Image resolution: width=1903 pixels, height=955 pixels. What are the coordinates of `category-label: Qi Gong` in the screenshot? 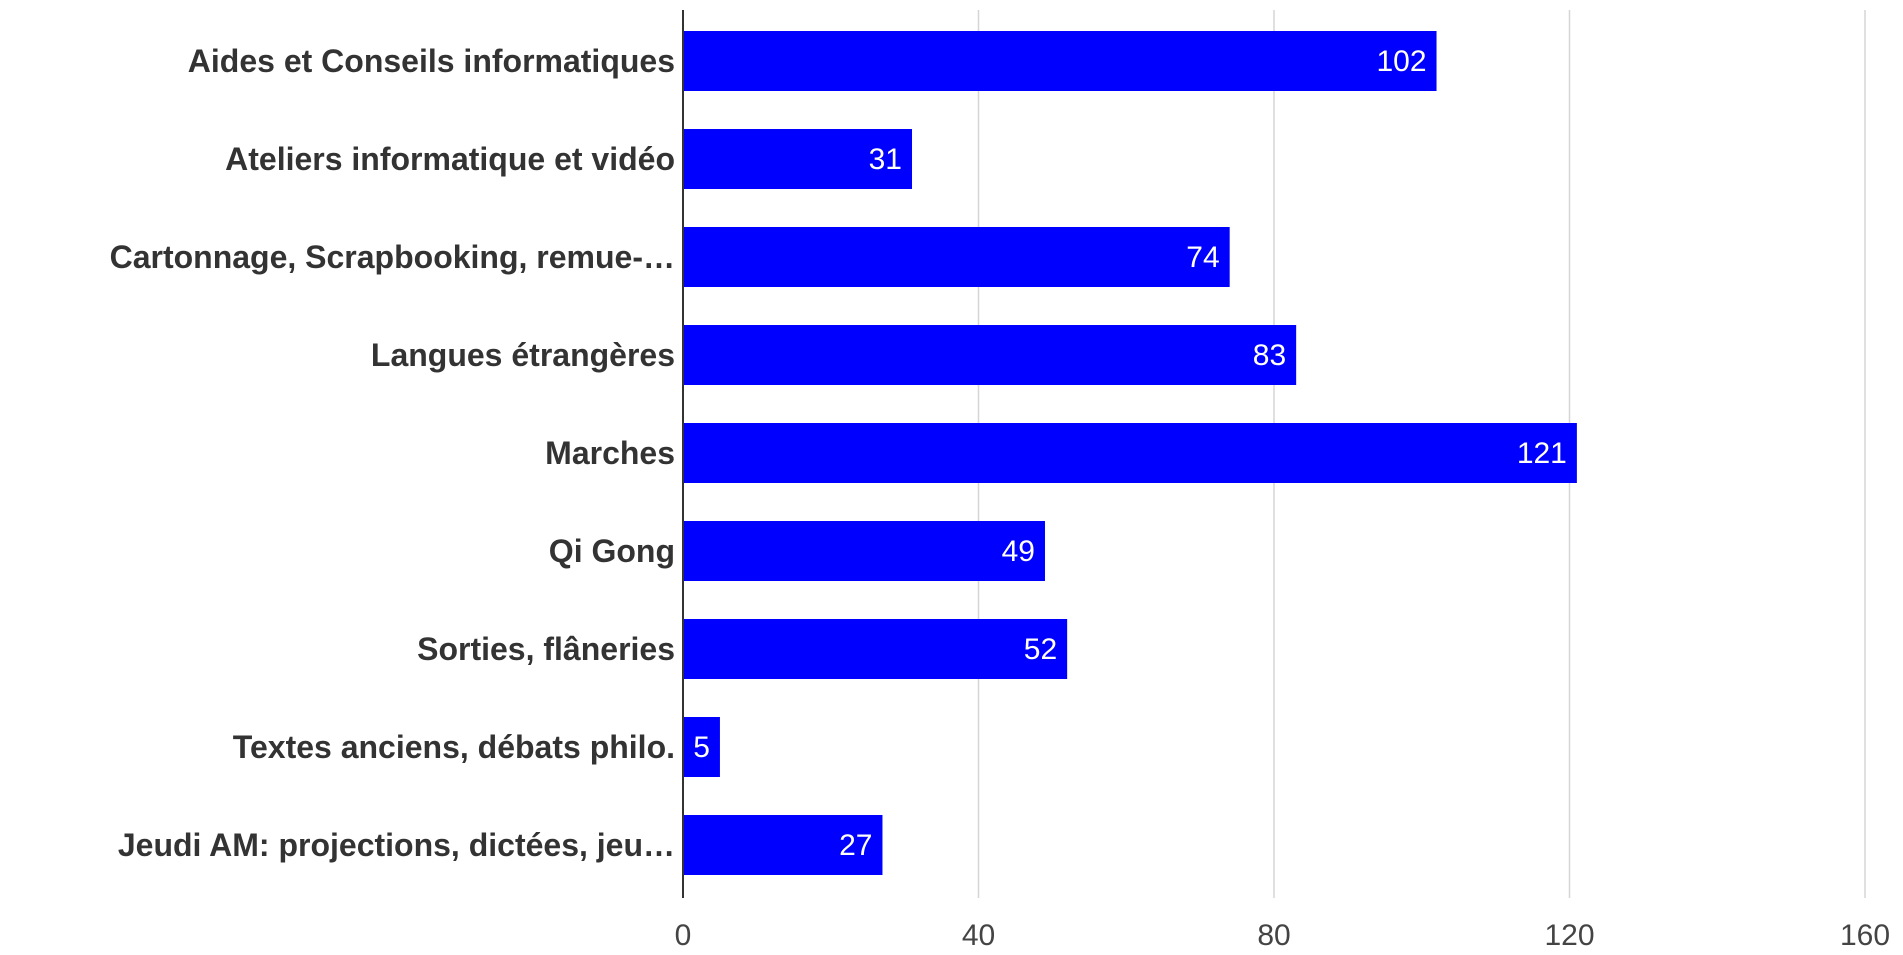 It's located at (612, 551).